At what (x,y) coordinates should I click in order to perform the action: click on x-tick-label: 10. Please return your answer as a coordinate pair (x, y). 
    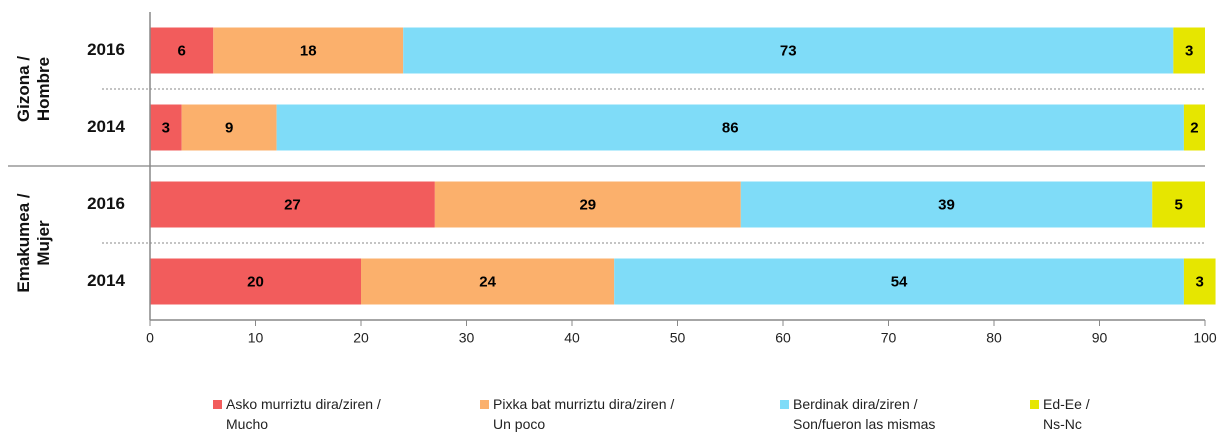
    Looking at the image, I should click on (256, 338).